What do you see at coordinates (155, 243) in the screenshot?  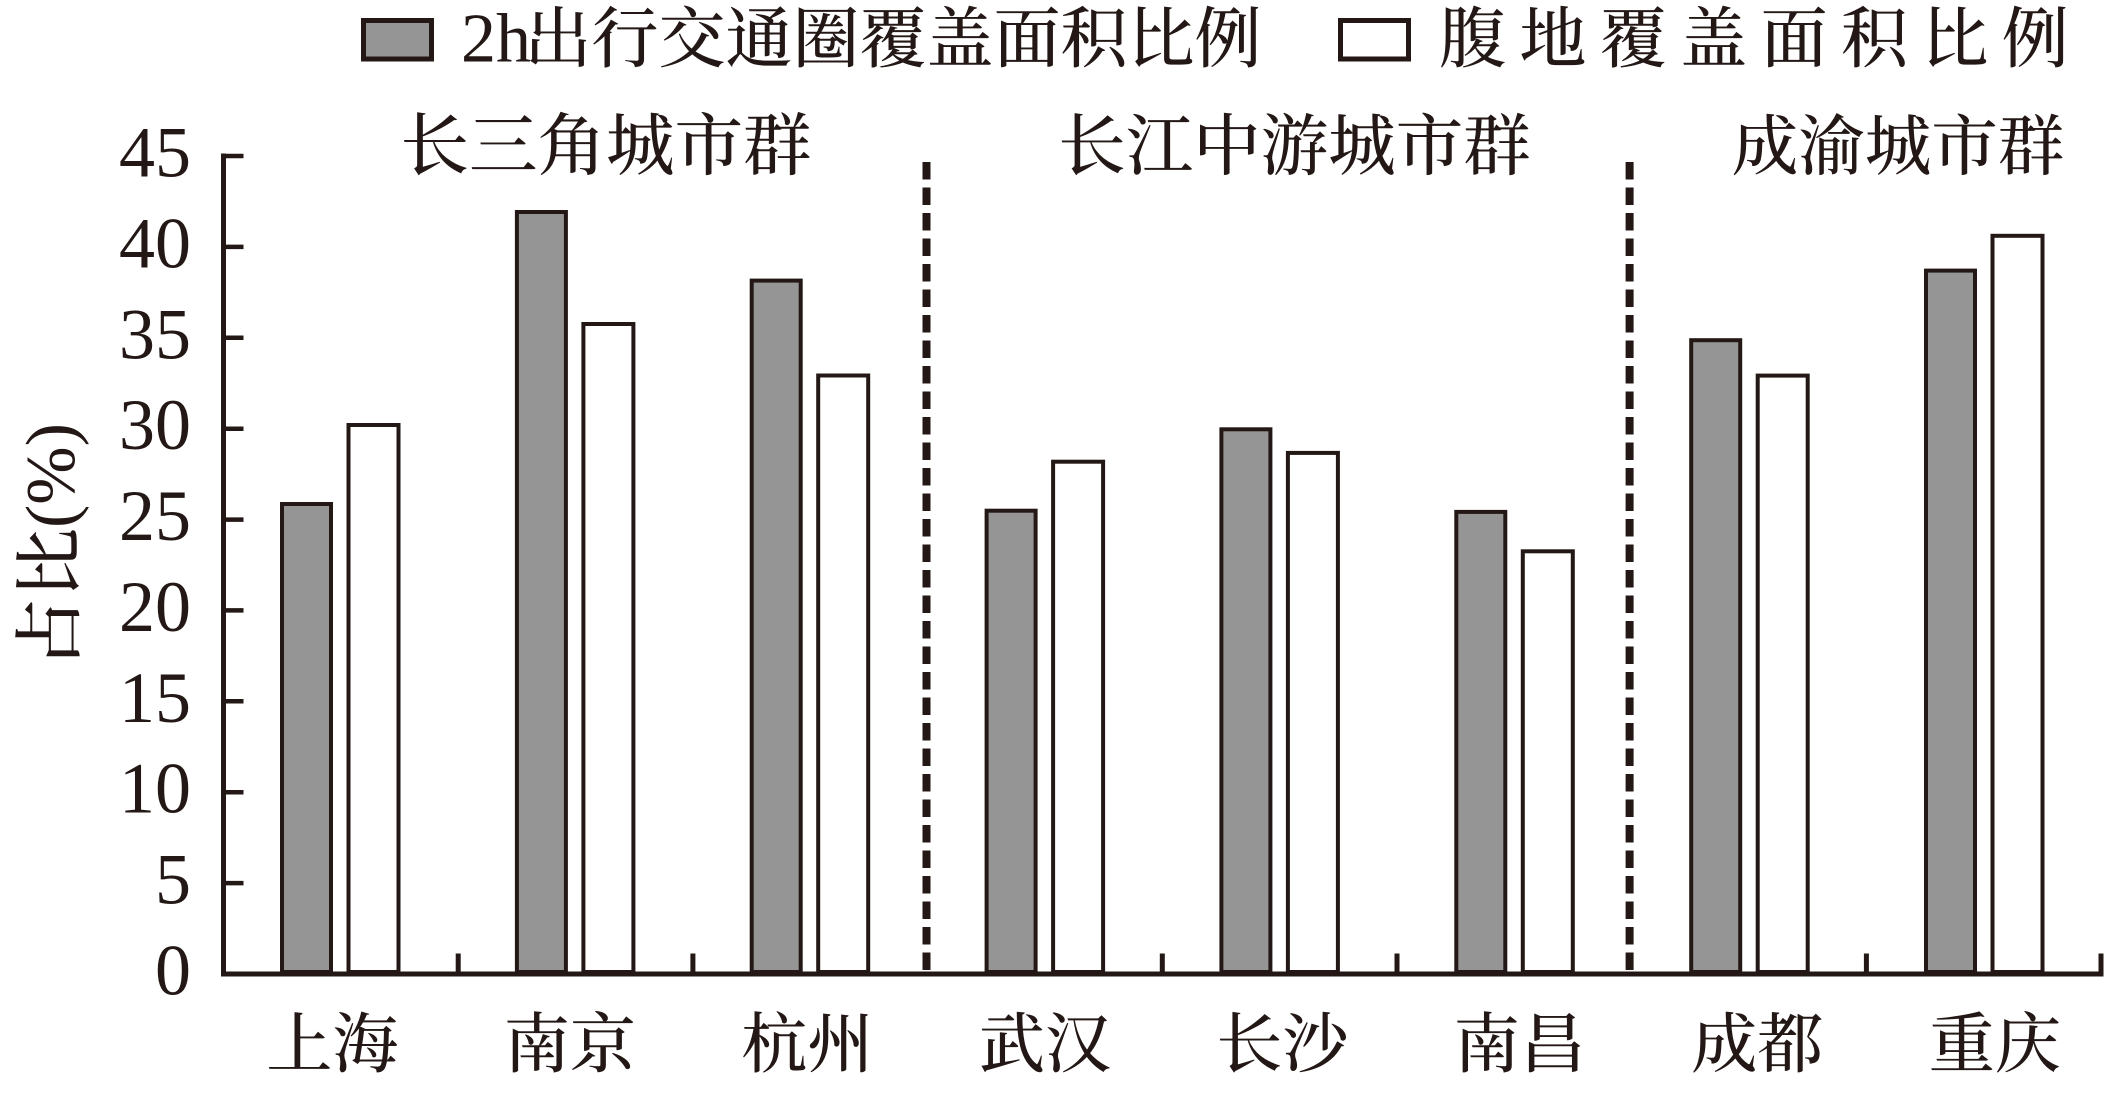 I see `svg-text: 40` at bounding box center [155, 243].